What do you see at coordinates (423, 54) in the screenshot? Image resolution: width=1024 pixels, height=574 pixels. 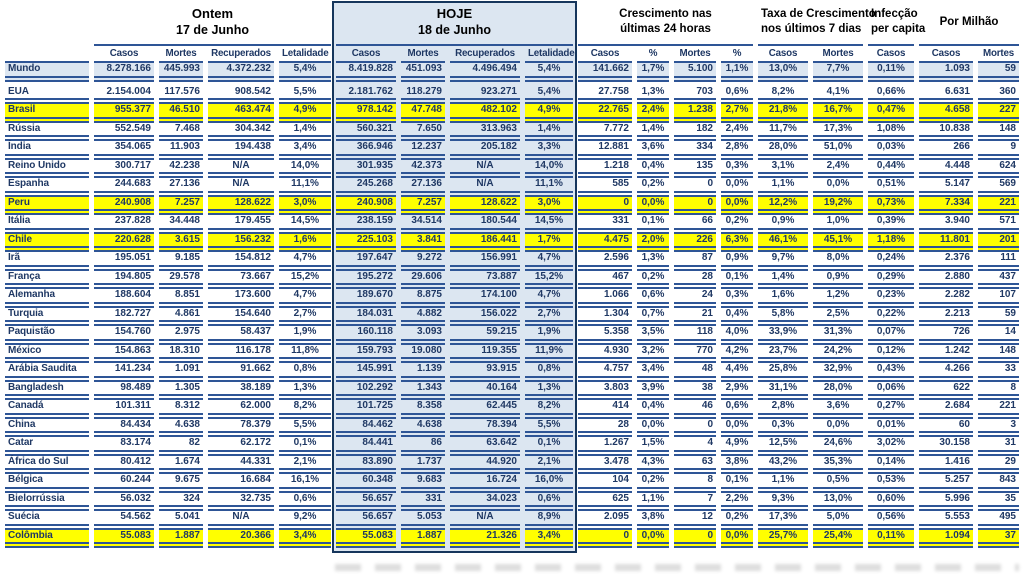 I see `column-header-deaths: Mortes` at bounding box center [423, 54].